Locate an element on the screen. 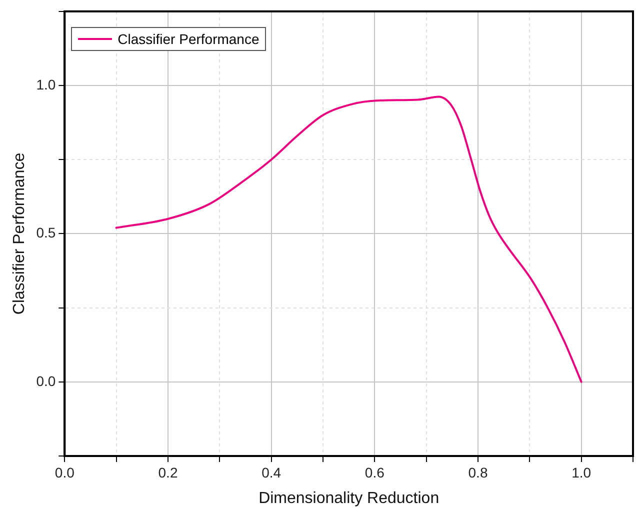 This screenshot has height=516, width=639. x-tick-label: 0.8 is located at coordinates (478, 472).